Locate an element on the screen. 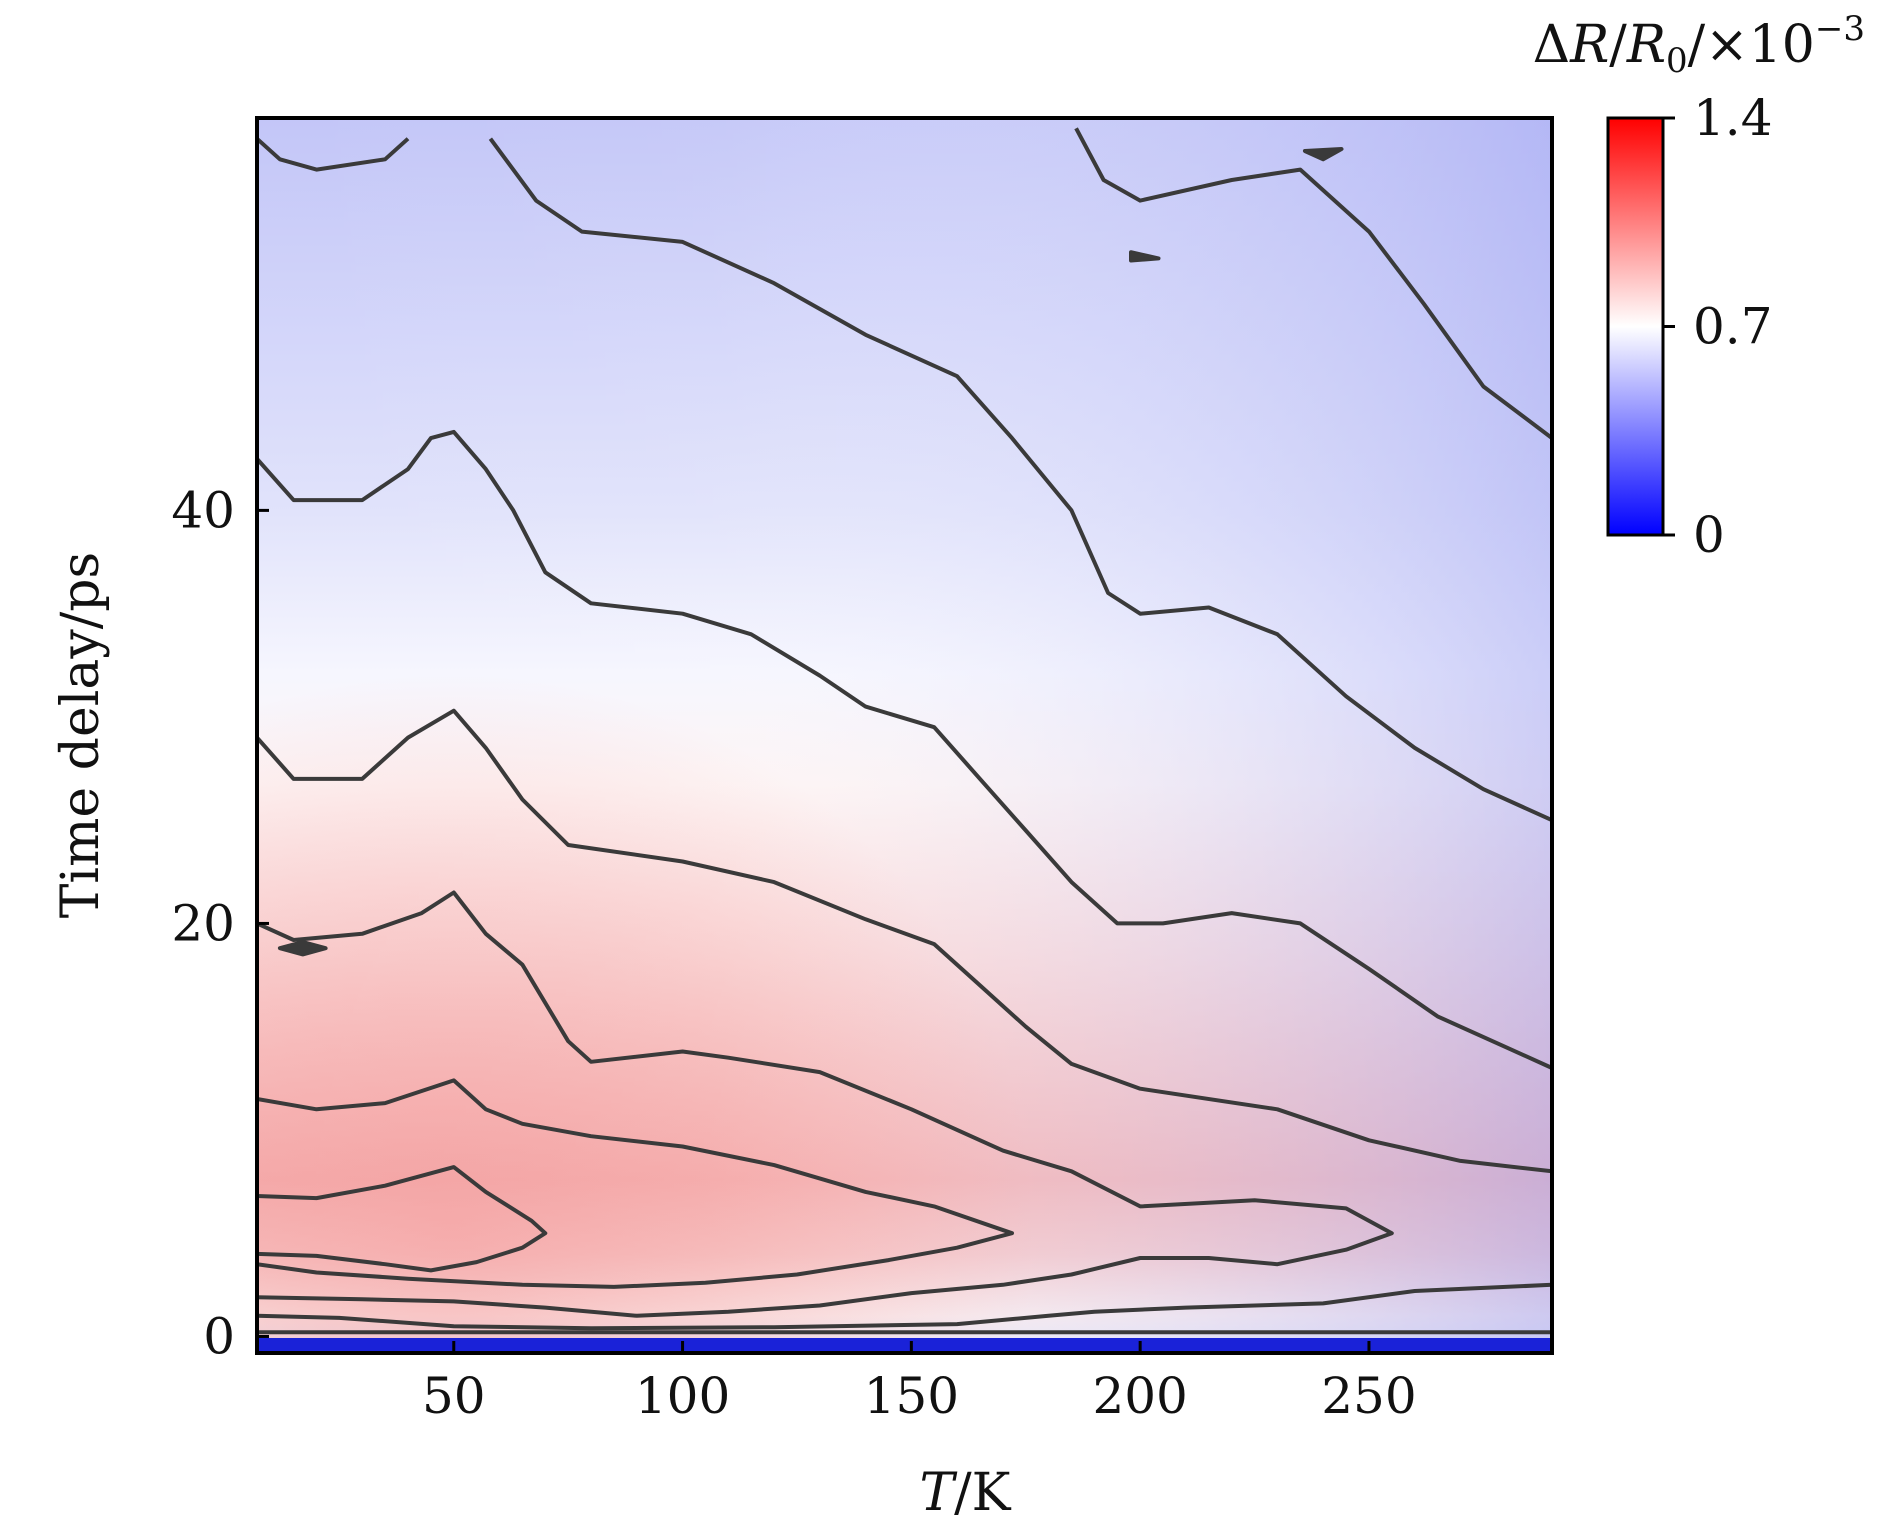 The width and height of the screenshot is (1890, 1536). x-tick-label: 150 is located at coordinates (911, 1396).